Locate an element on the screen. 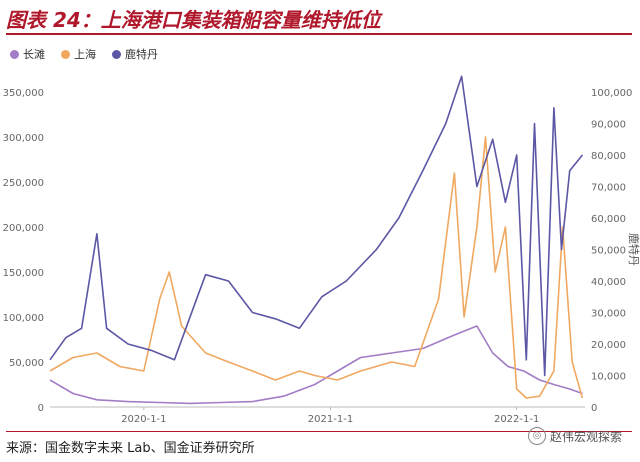  title-rule is located at coordinates (319, 34).